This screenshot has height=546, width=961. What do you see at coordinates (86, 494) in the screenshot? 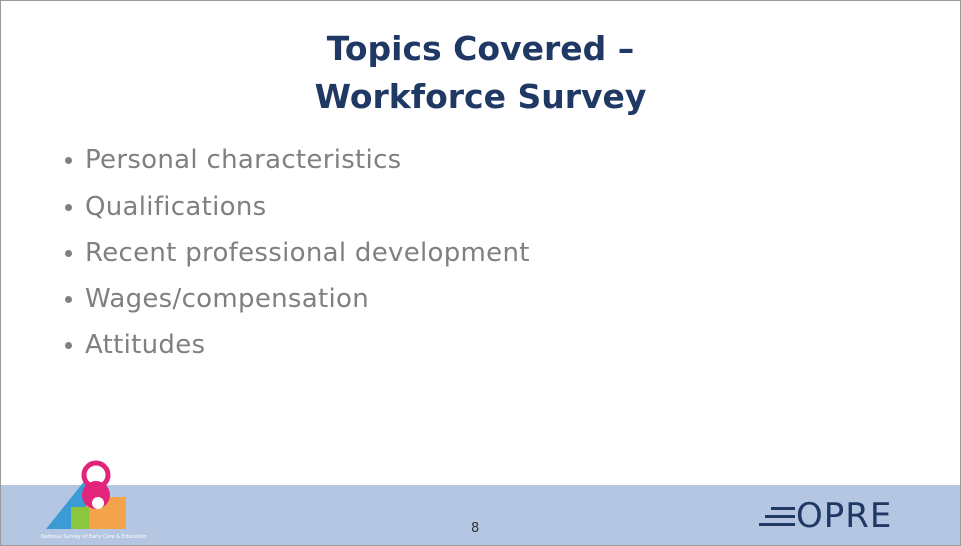
I see `survey-logo` at bounding box center [86, 494].